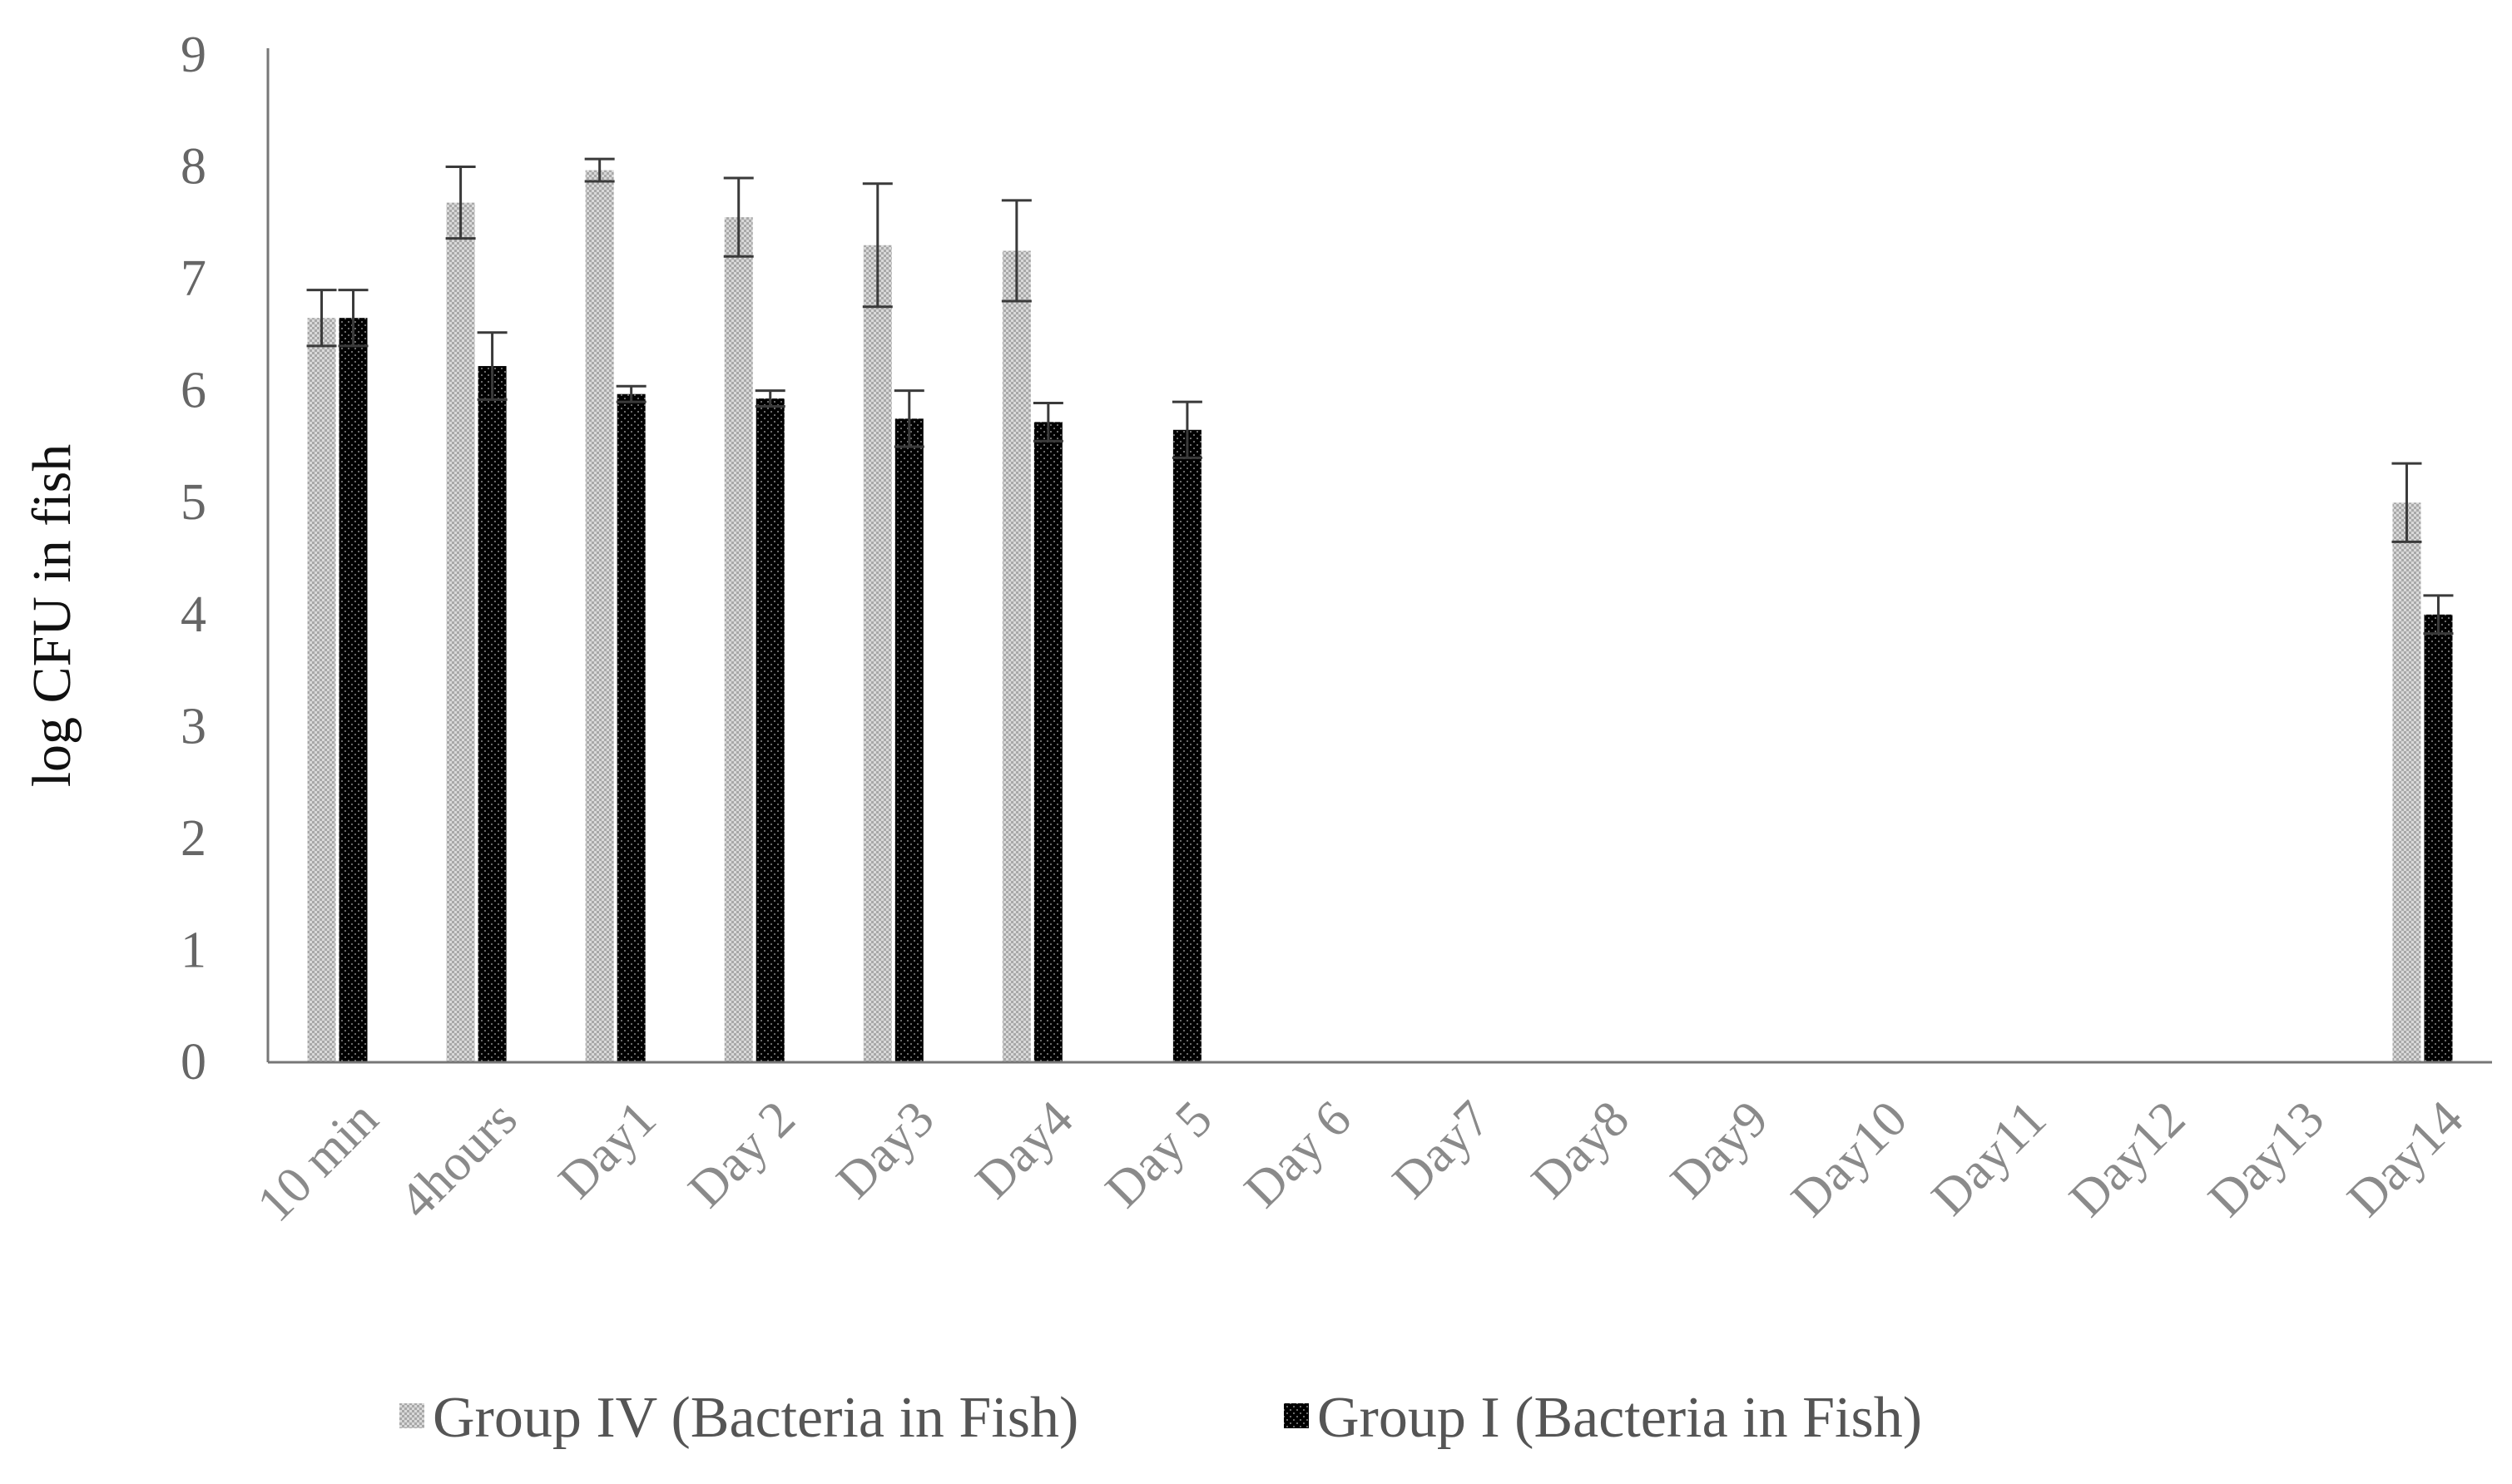 The width and height of the screenshot is (2512, 1484). What do you see at coordinates (1850, 1159) in the screenshot?
I see `x-tick-label: Day10` at bounding box center [1850, 1159].